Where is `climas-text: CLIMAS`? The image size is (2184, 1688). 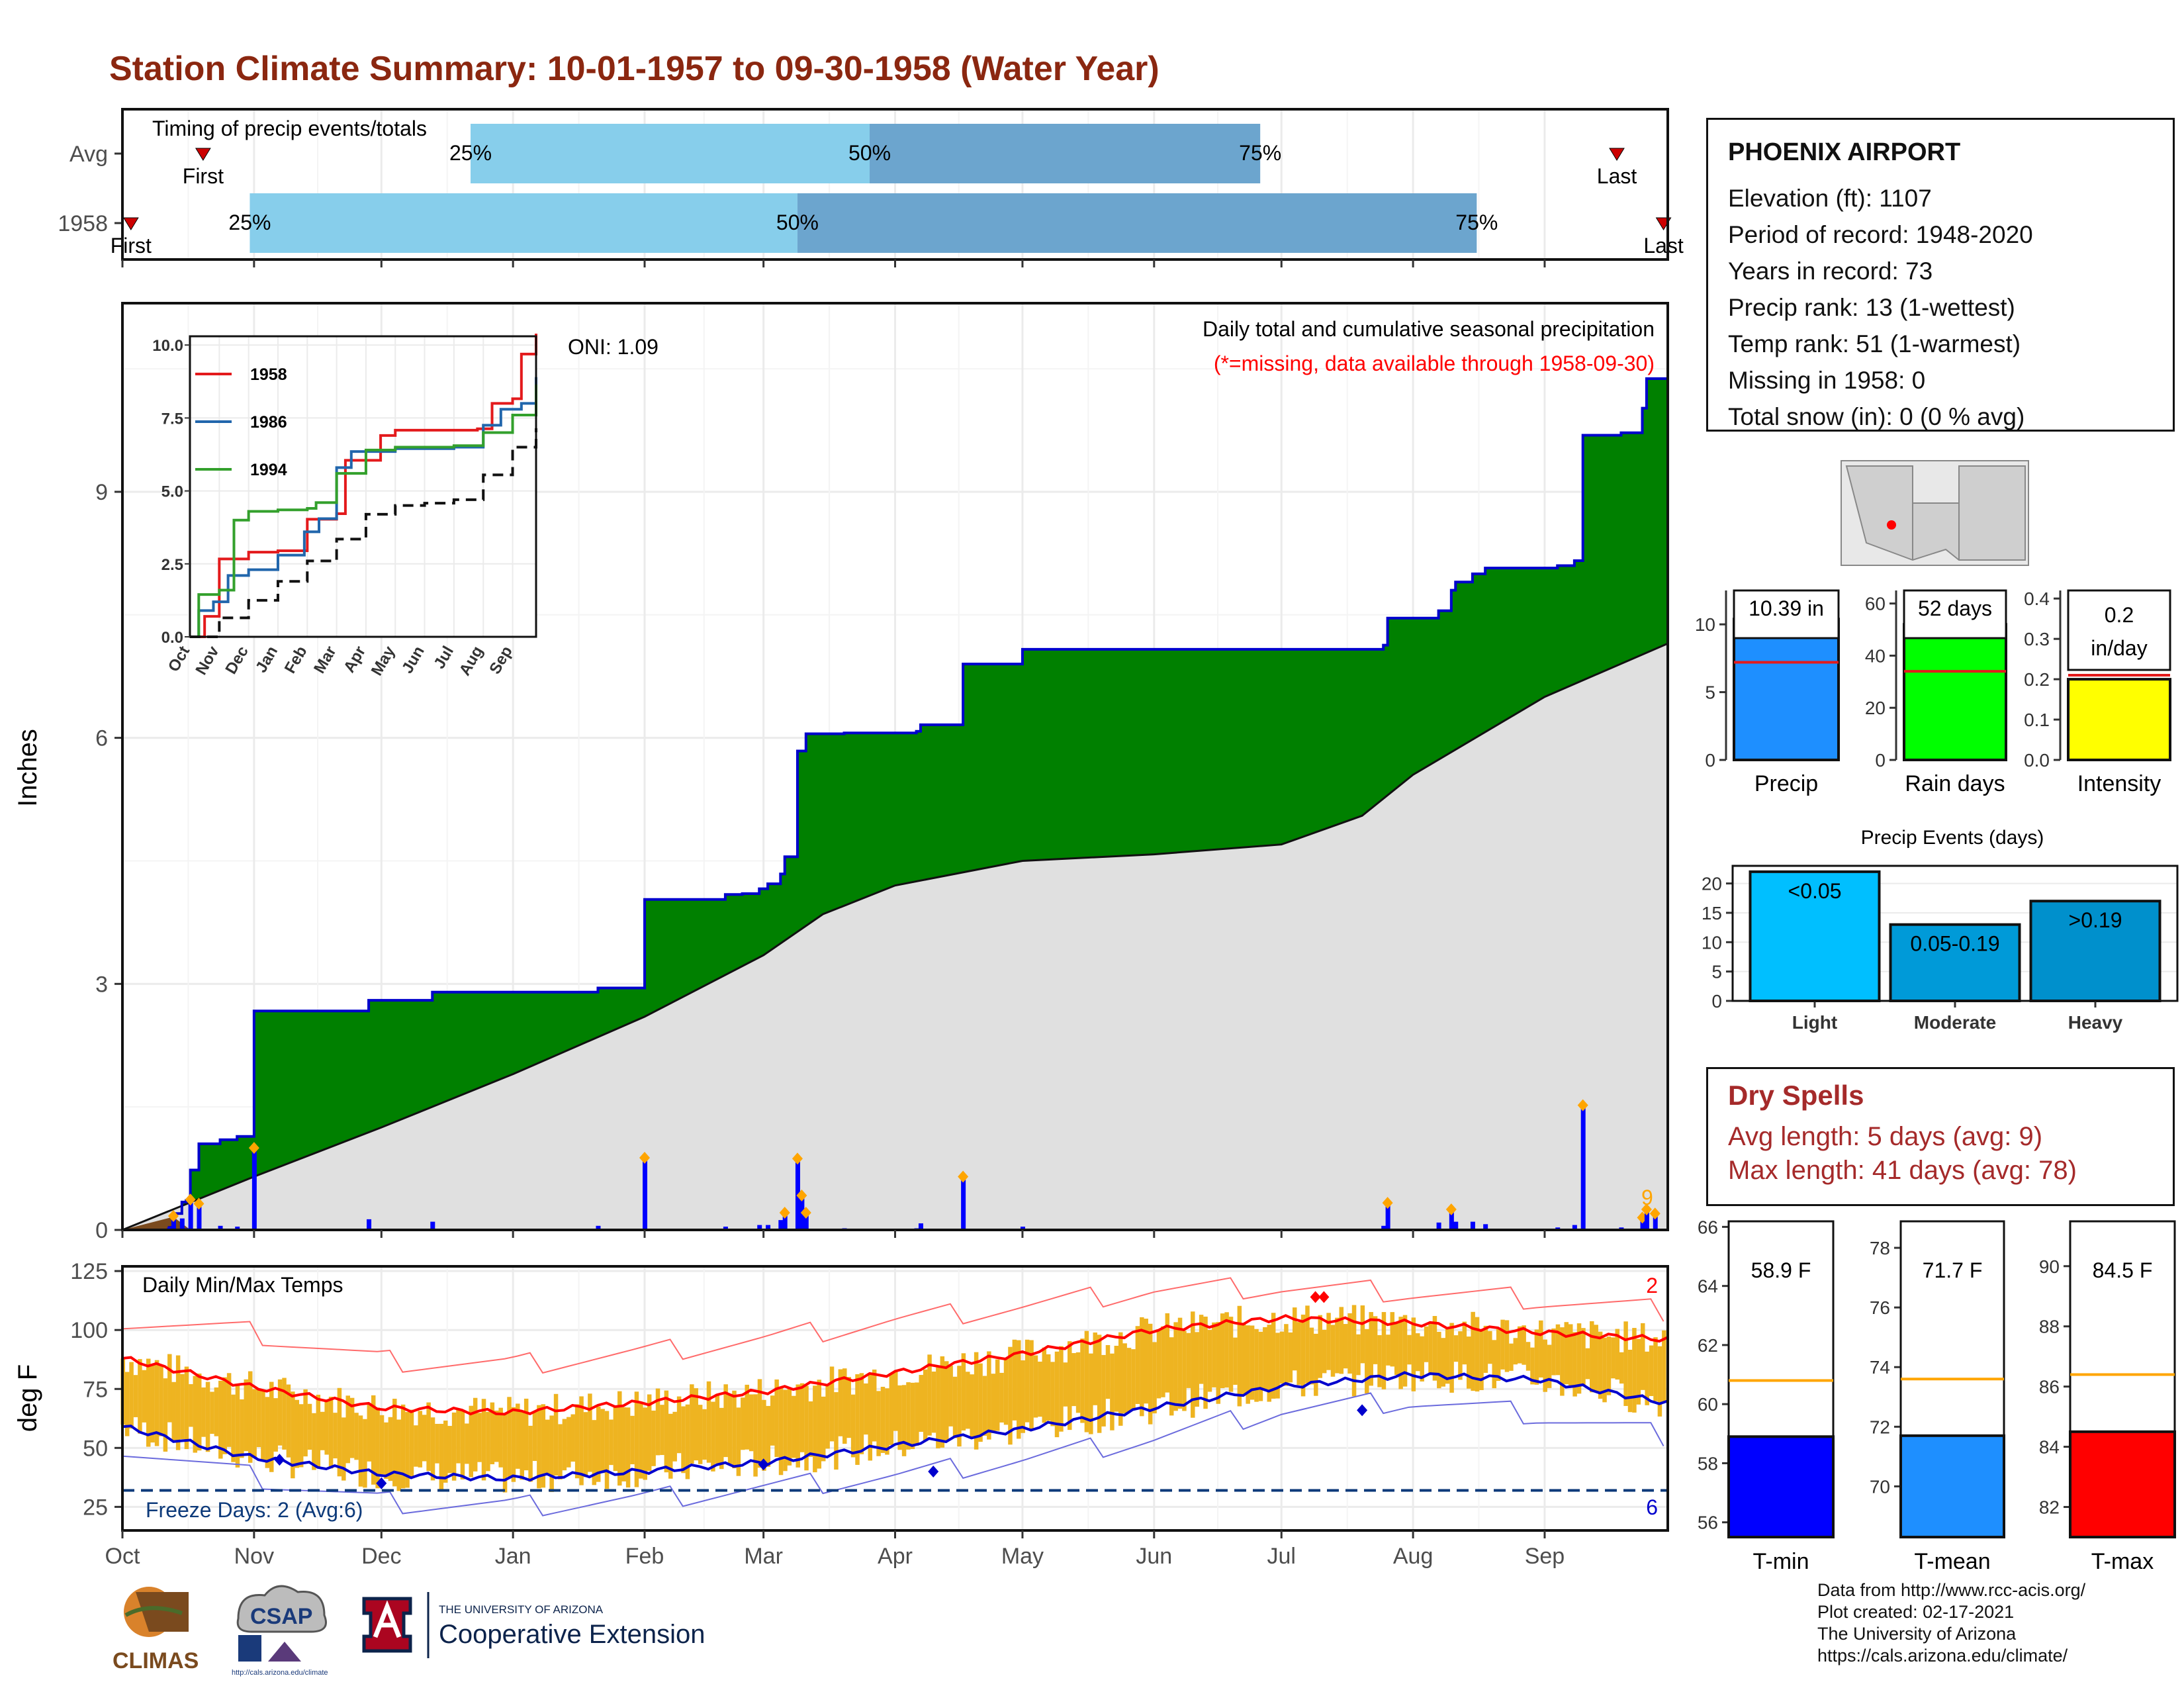 climas-text: CLIMAS is located at coordinates (156, 1660).